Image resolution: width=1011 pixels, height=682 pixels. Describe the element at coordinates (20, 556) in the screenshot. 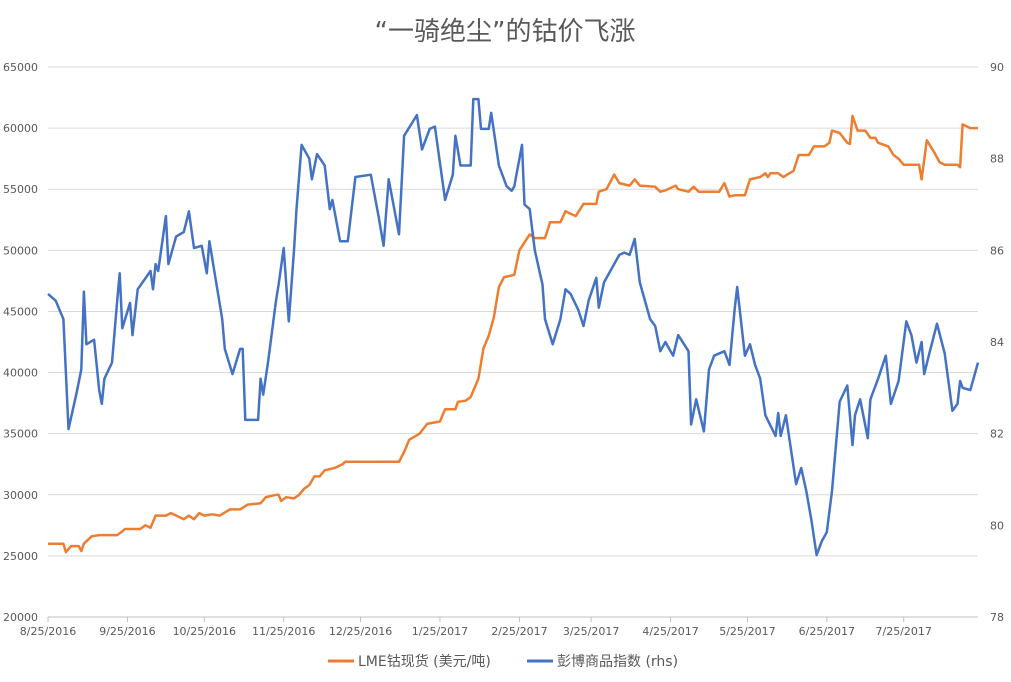

I see `y-left-tick-label: 25000` at that location.